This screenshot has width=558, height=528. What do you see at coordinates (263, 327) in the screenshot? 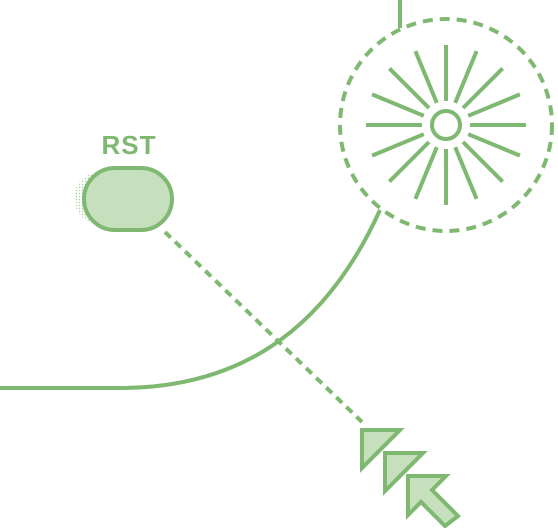
I see `dashed-link` at bounding box center [263, 327].